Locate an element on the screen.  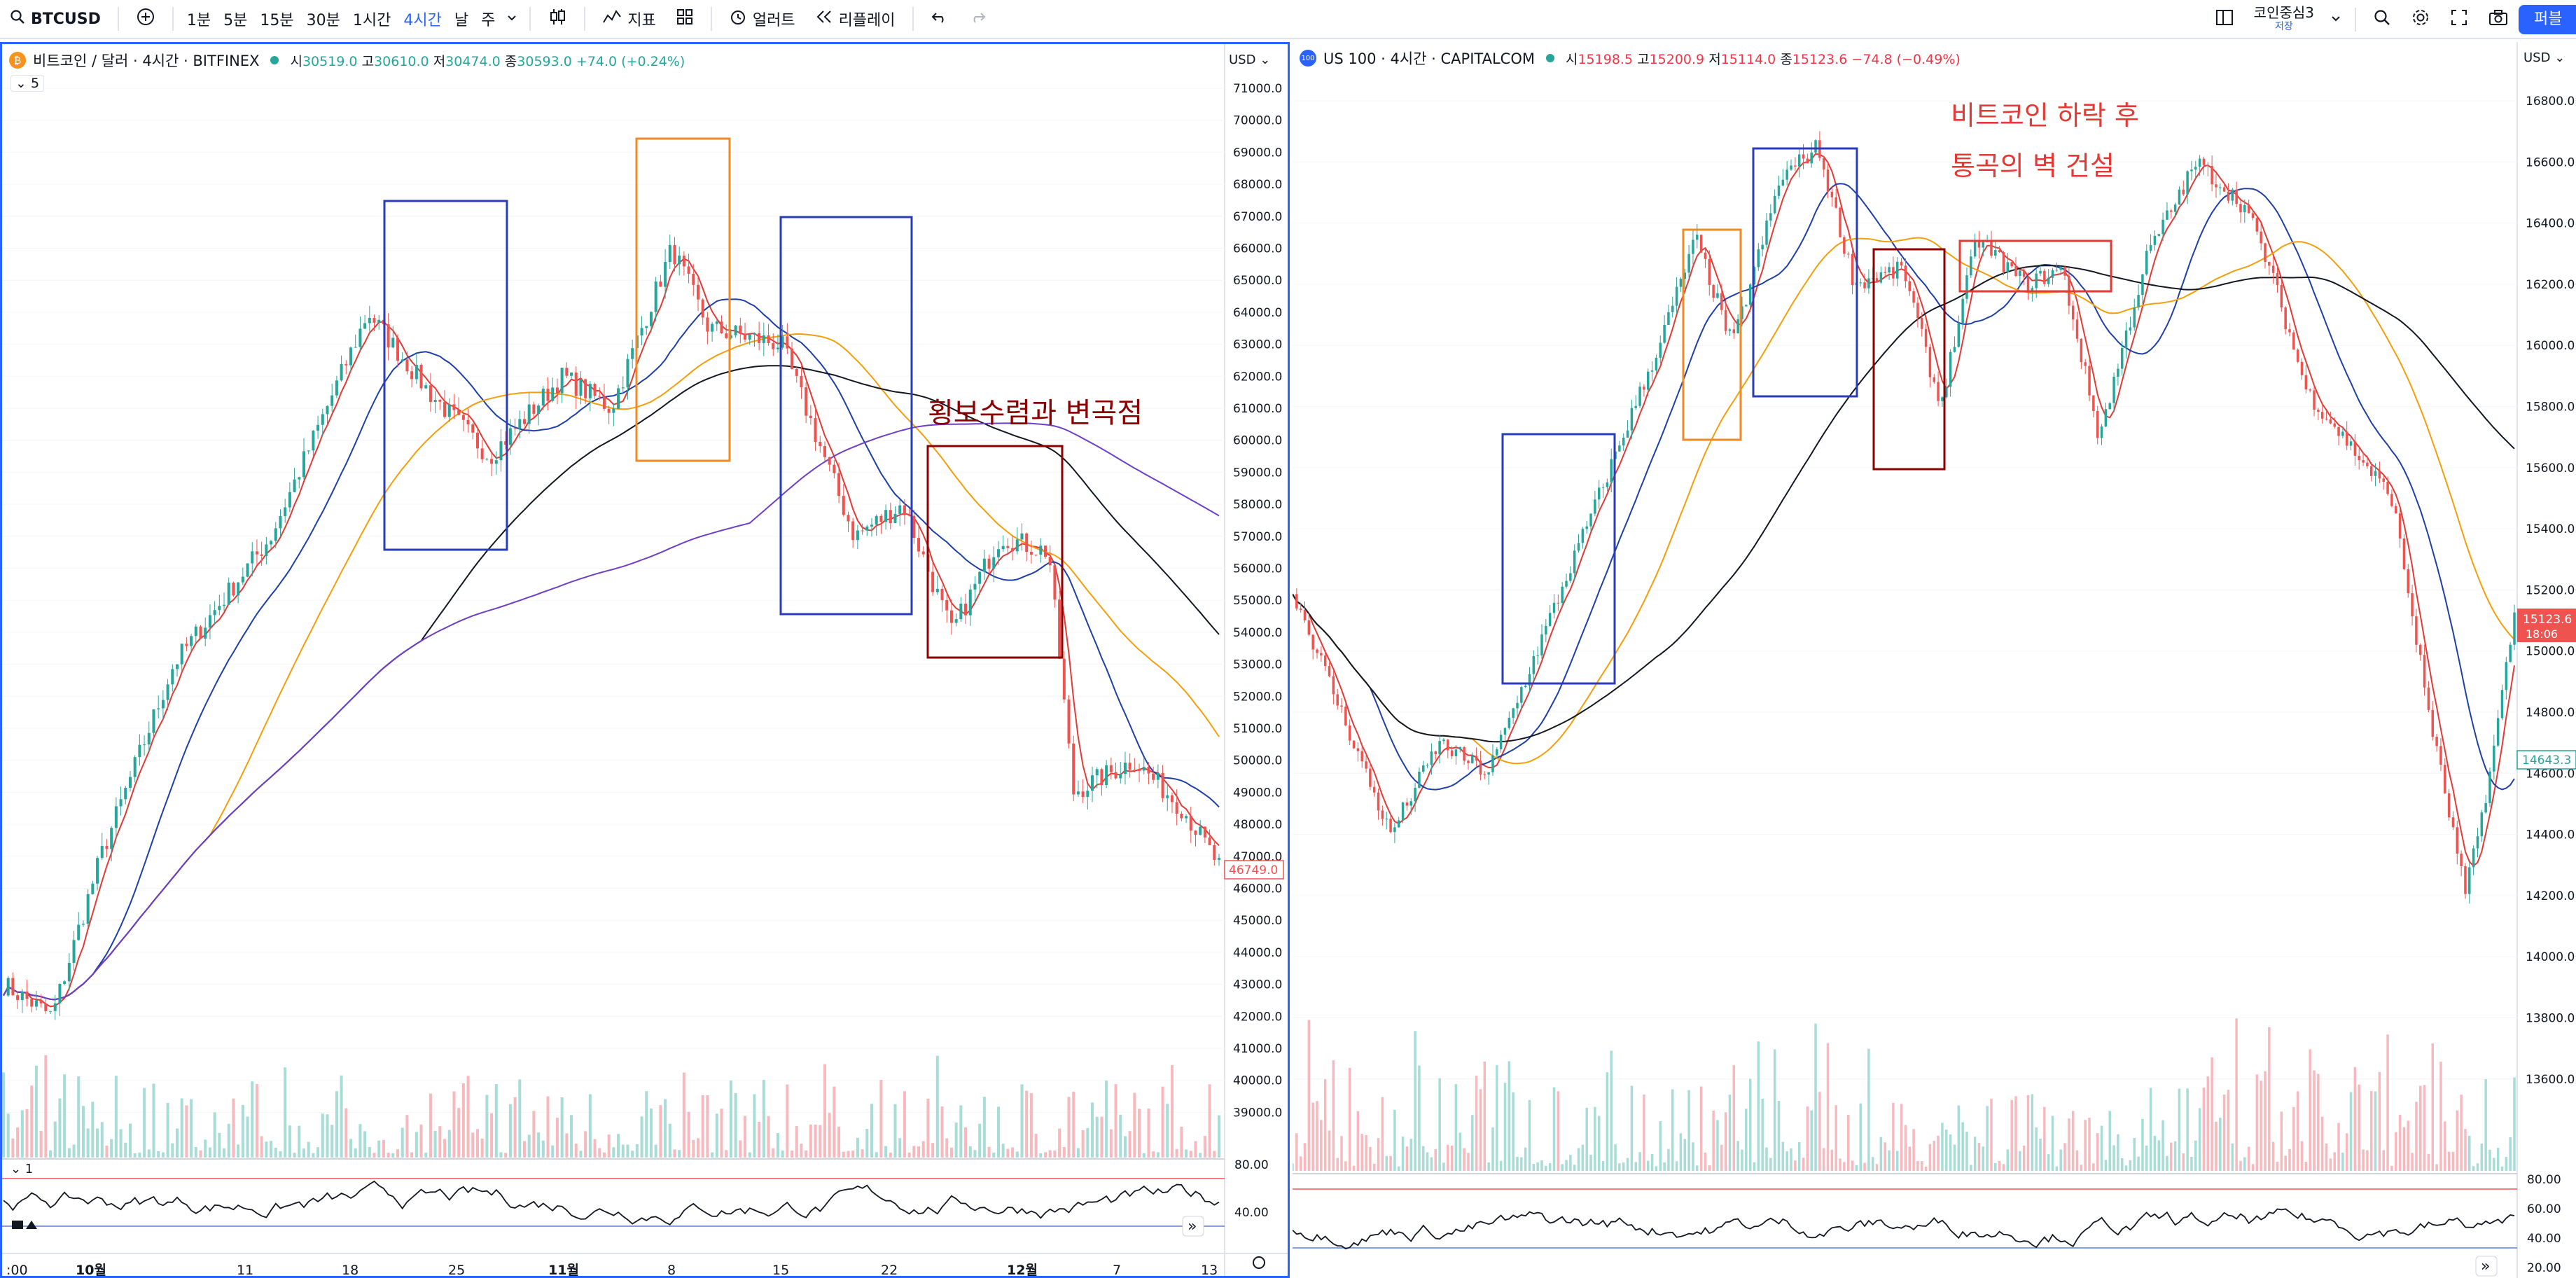
timeframe-dropdown is located at coordinates (511, 19).